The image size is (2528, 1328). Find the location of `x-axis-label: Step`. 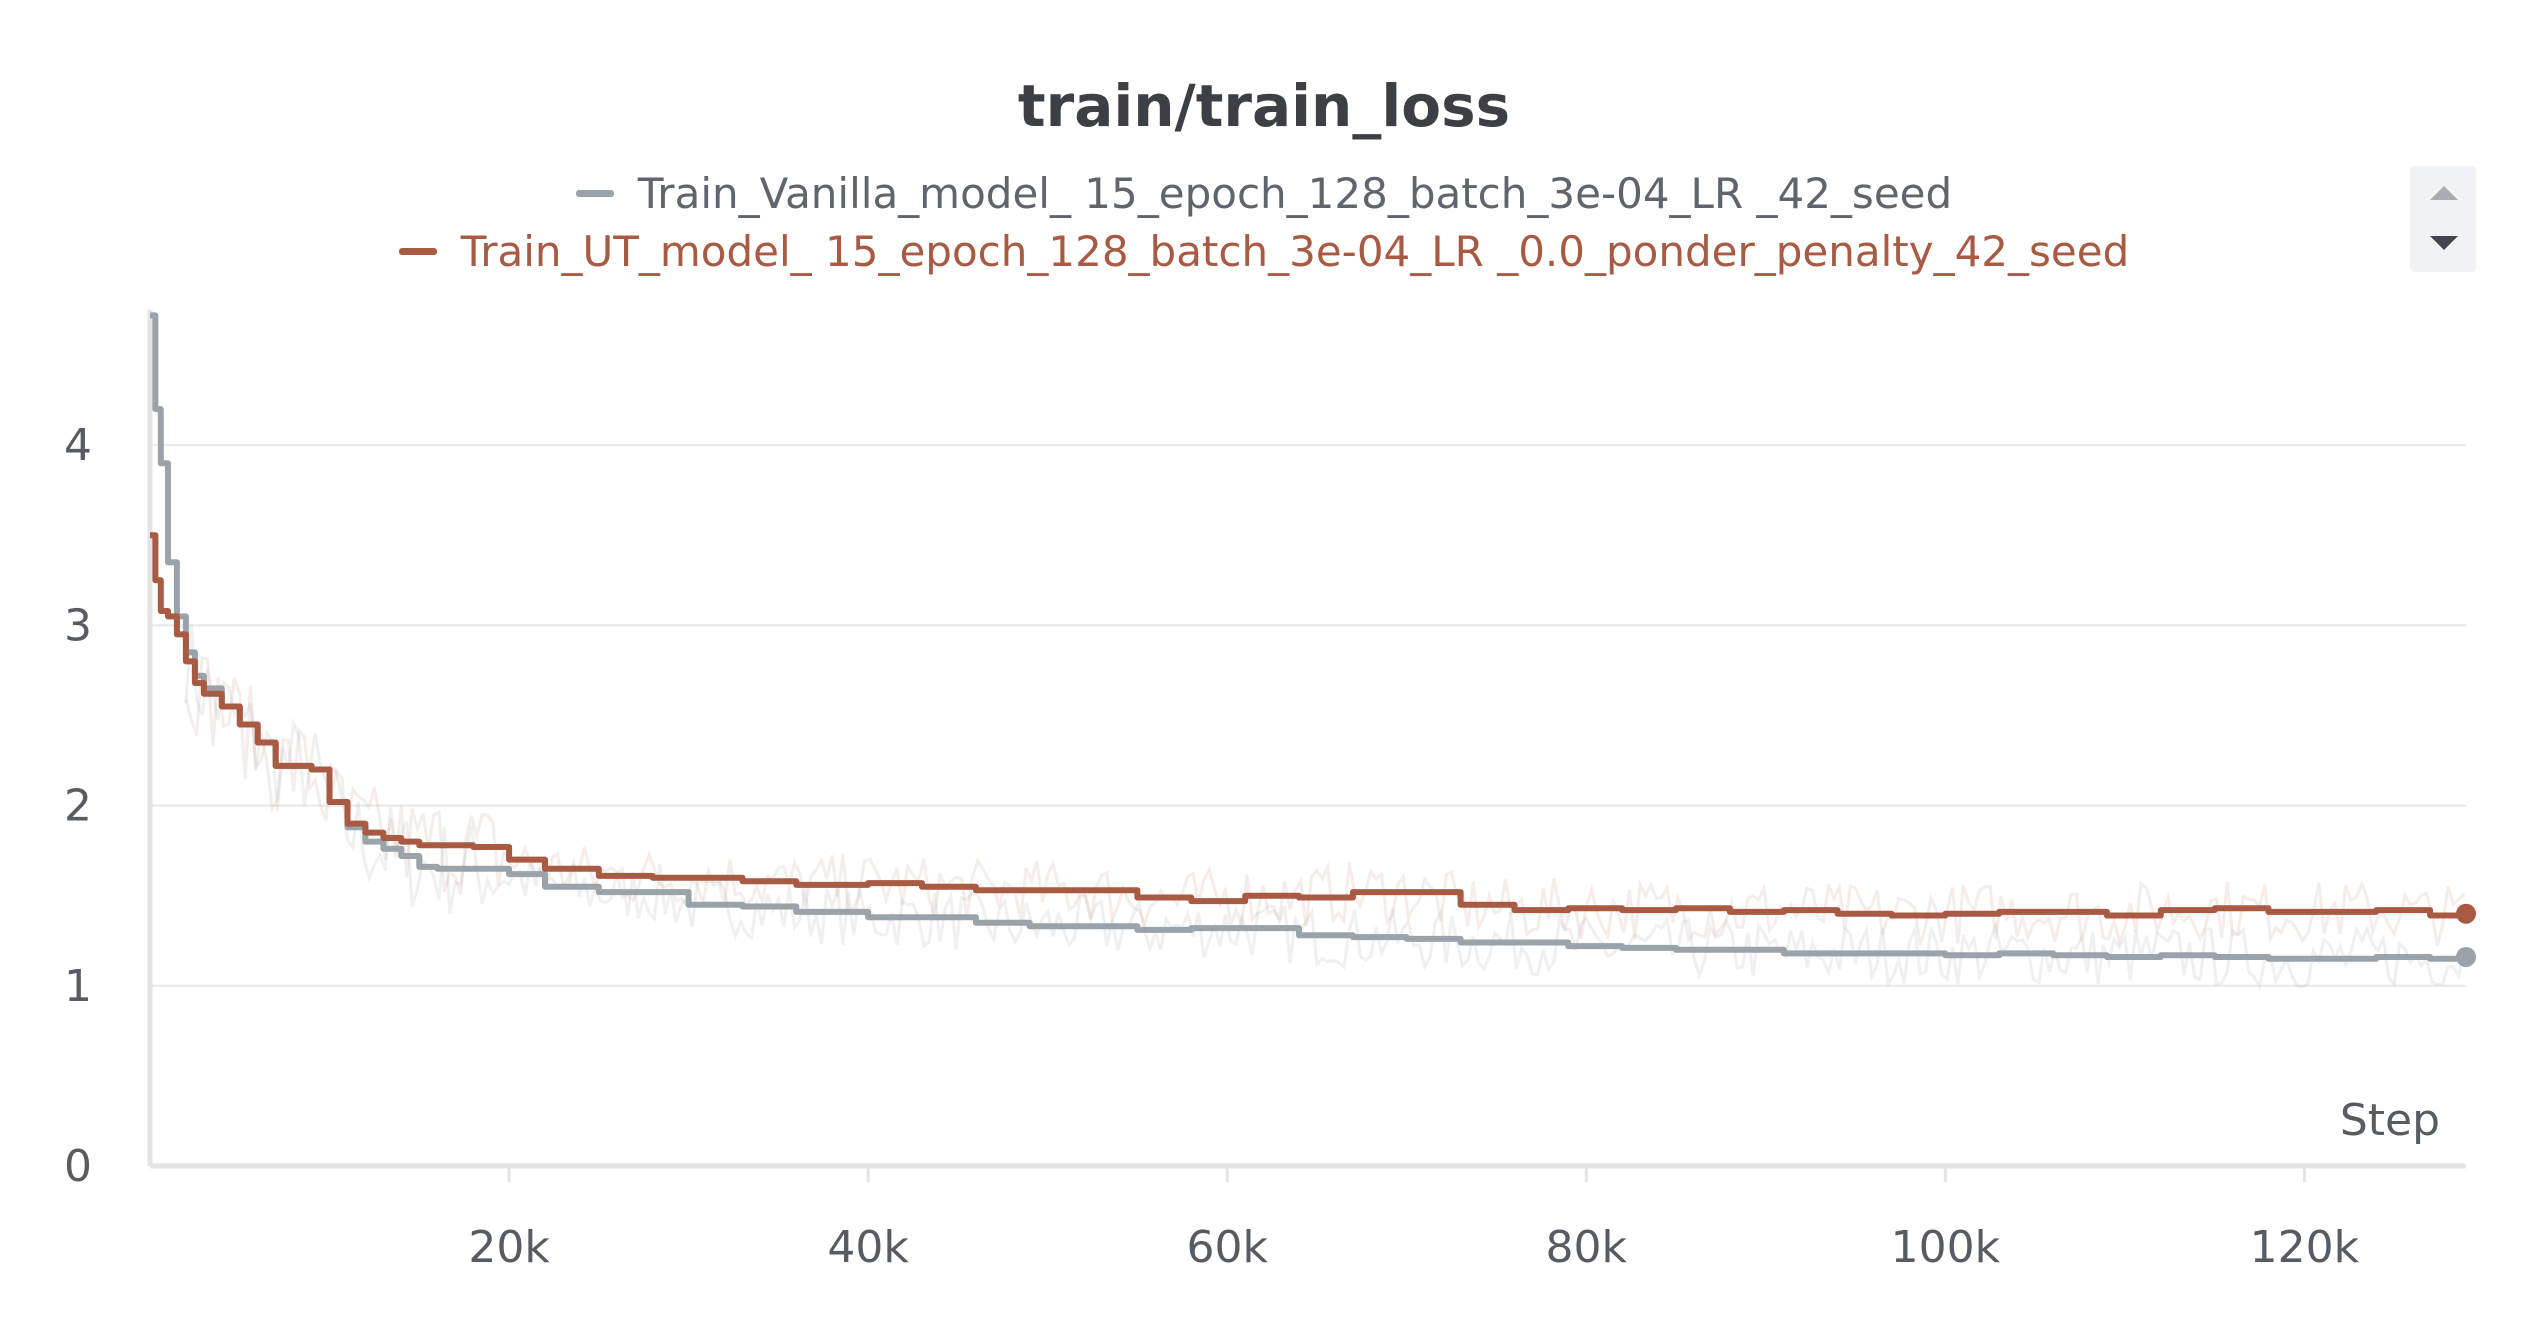

x-axis-label: Step is located at coordinates (2390, 1120).